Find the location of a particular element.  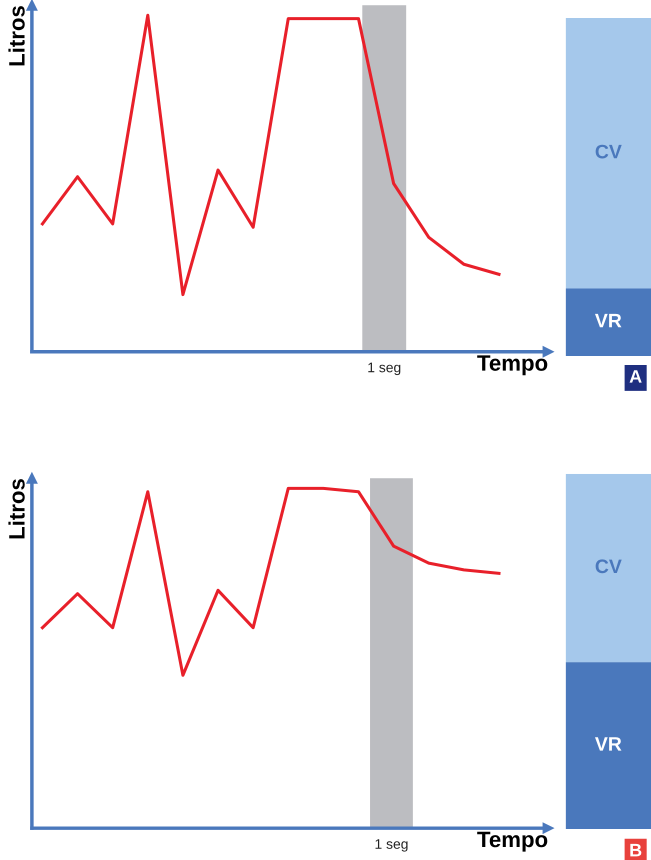

text: A is located at coordinates (636, 376).